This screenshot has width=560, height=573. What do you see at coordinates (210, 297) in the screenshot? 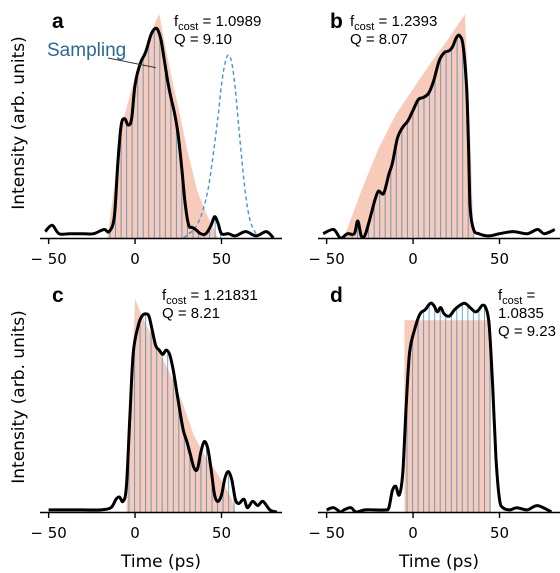
I see `f-cost-label: fcost = 1.21831` at bounding box center [210, 297].